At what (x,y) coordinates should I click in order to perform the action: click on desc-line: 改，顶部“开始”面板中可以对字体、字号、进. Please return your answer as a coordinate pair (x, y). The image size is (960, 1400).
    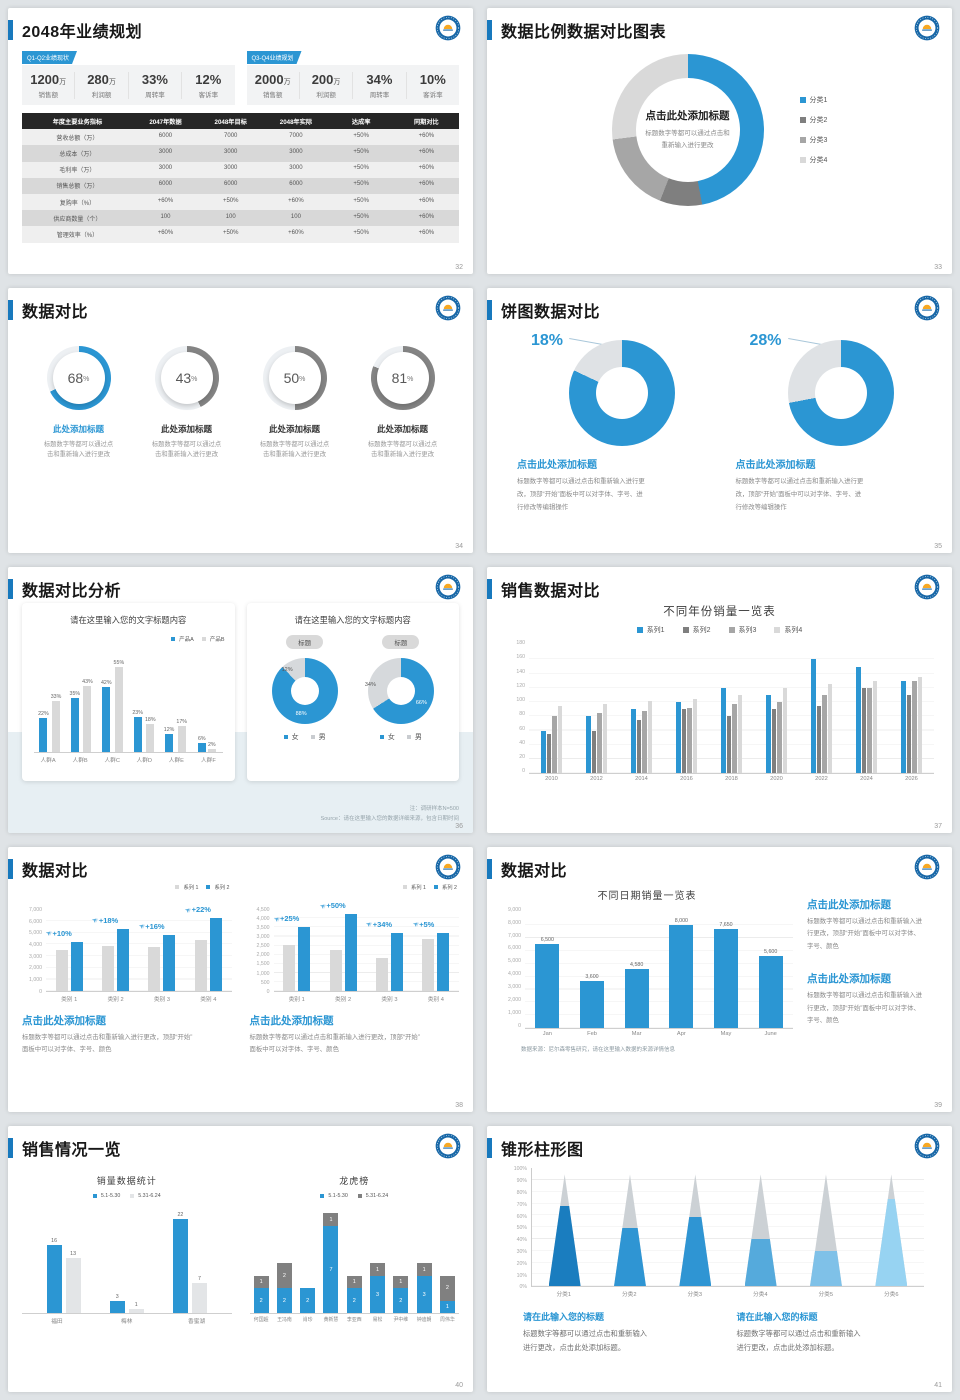
    Looking at the image, I should click on (798, 494).